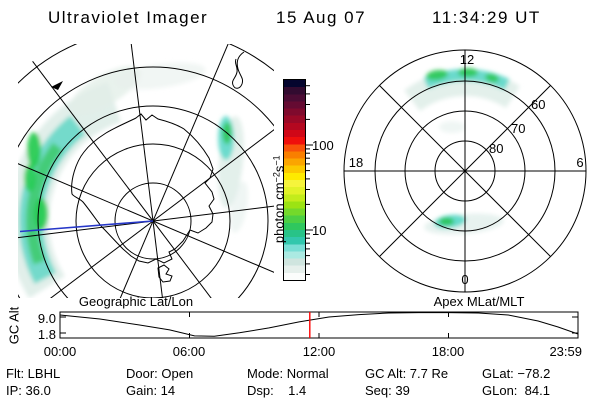 Image resolution: width=600 pixels, height=400 pixels. Describe the element at coordinates (276, 177) in the screenshot. I see `unit-exp-1: −2` at that location.